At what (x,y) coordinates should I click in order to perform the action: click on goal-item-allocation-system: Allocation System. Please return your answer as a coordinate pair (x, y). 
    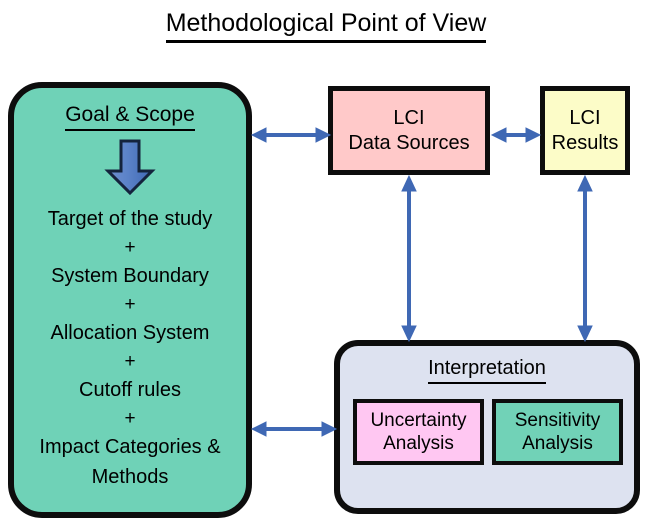
    Looking at the image, I should click on (130, 333).